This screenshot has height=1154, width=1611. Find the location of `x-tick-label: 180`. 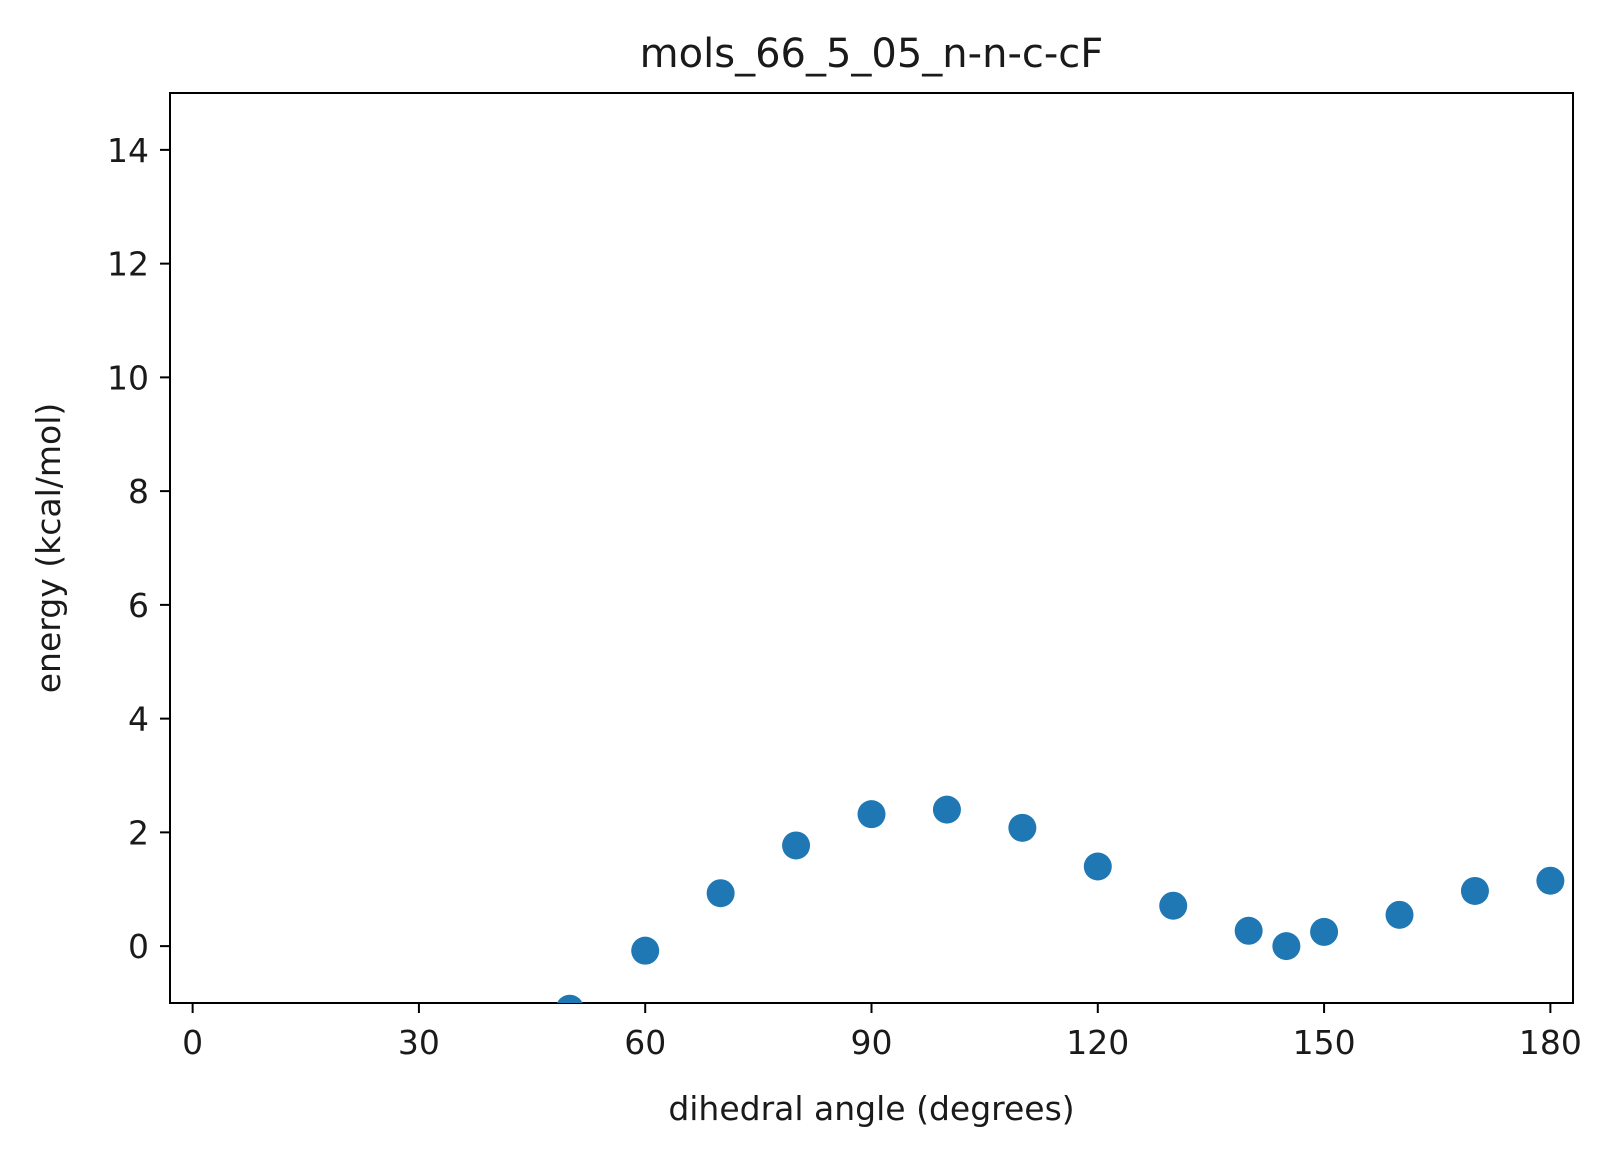

x-tick-label: 180 is located at coordinates (1550, 1042).